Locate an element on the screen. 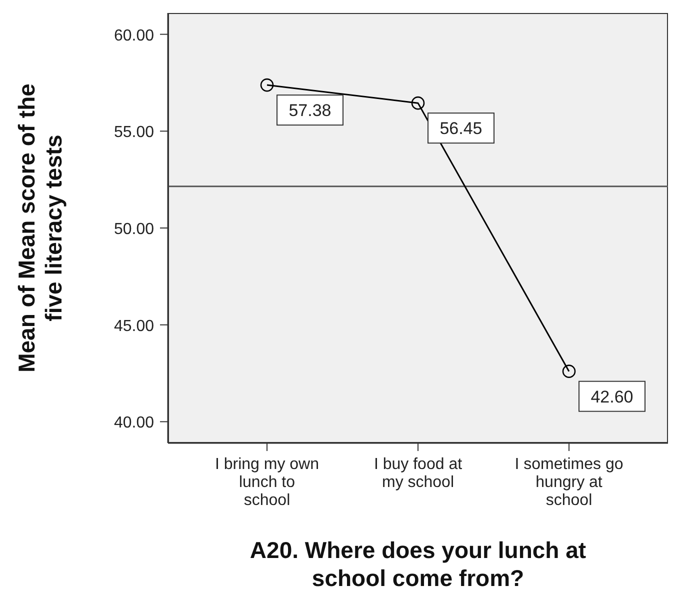 The width and height of the screenshot is (681, 603). y-tick-label: 55.00 is located at coordinates (134, 133).